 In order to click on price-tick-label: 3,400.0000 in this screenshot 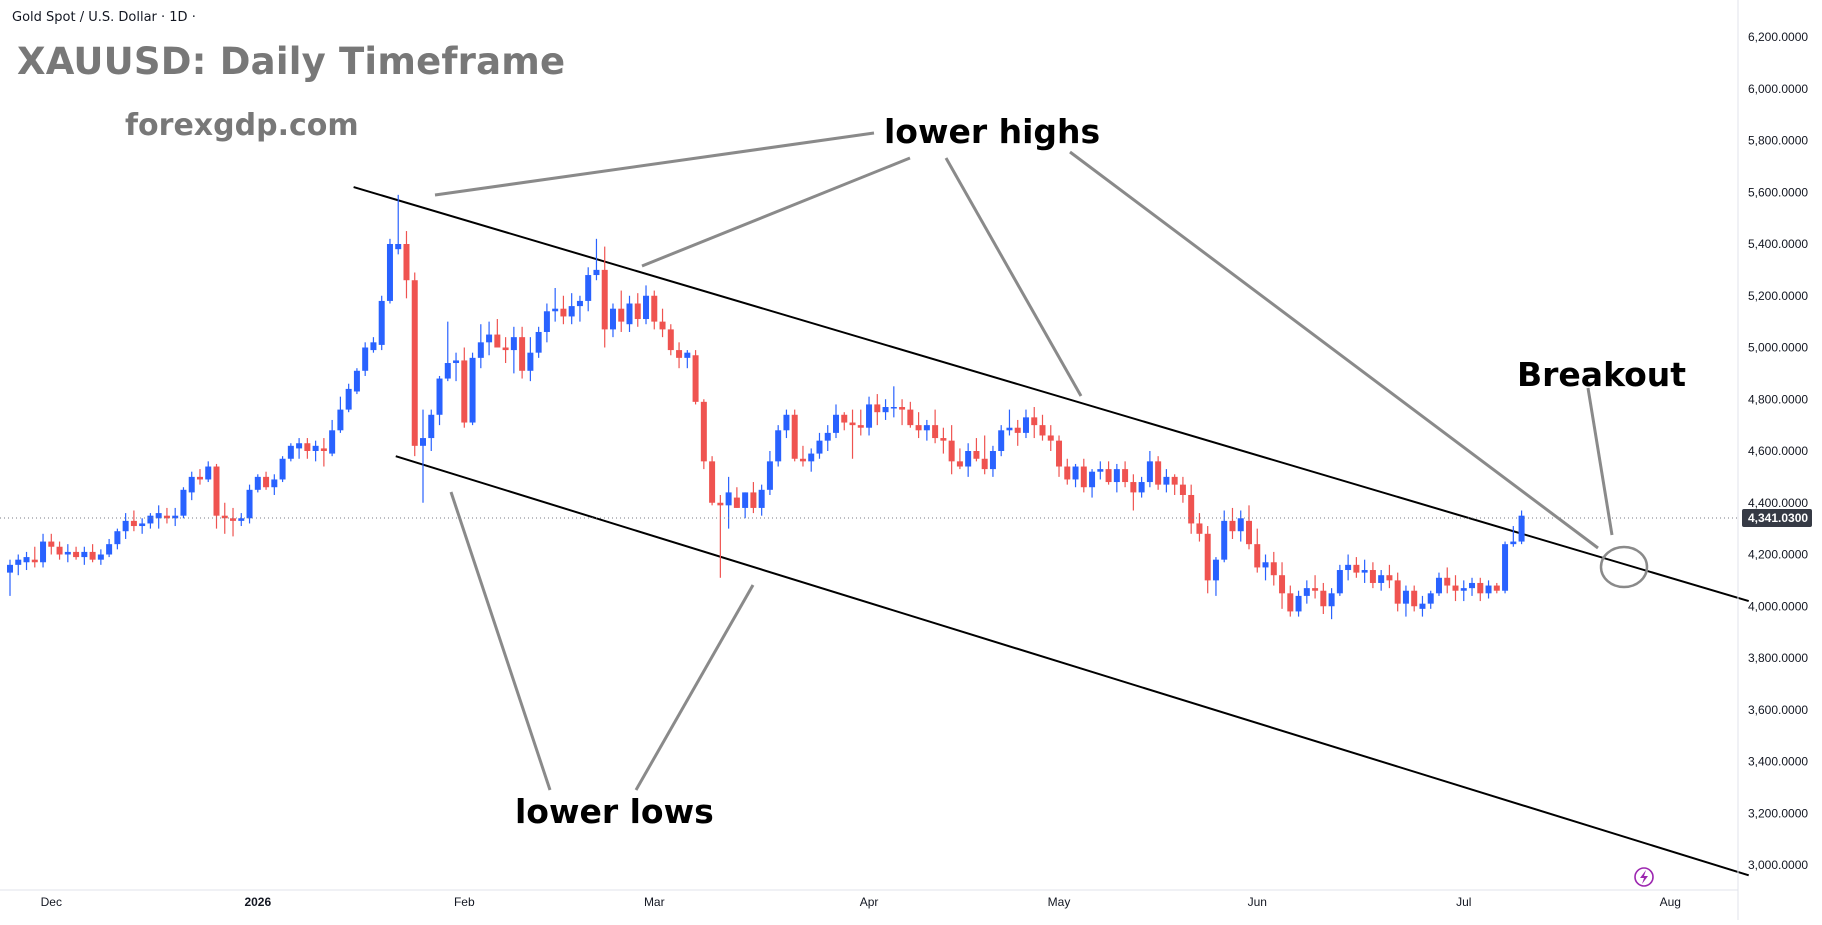, I will do `click(1778, 762)`.